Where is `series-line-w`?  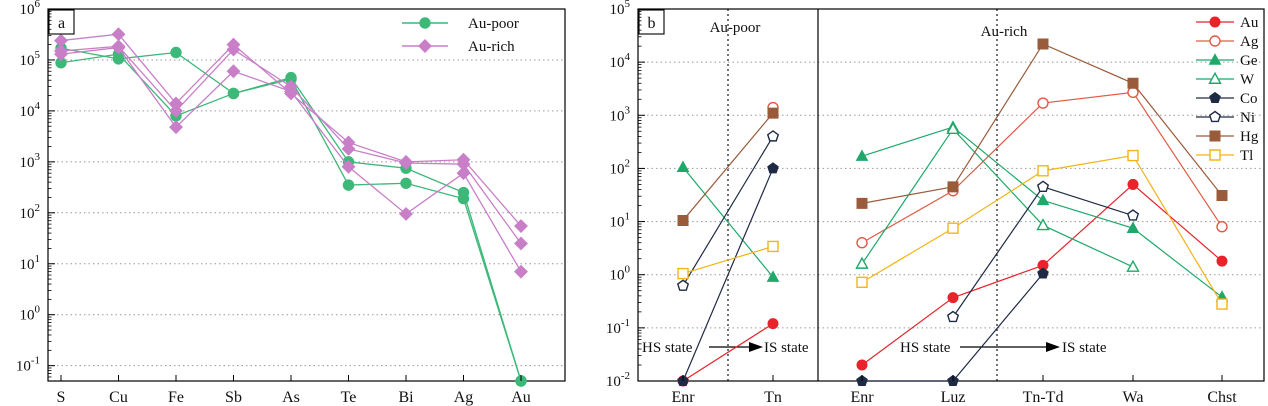 series-line-w is located at coordinates (997, 198).